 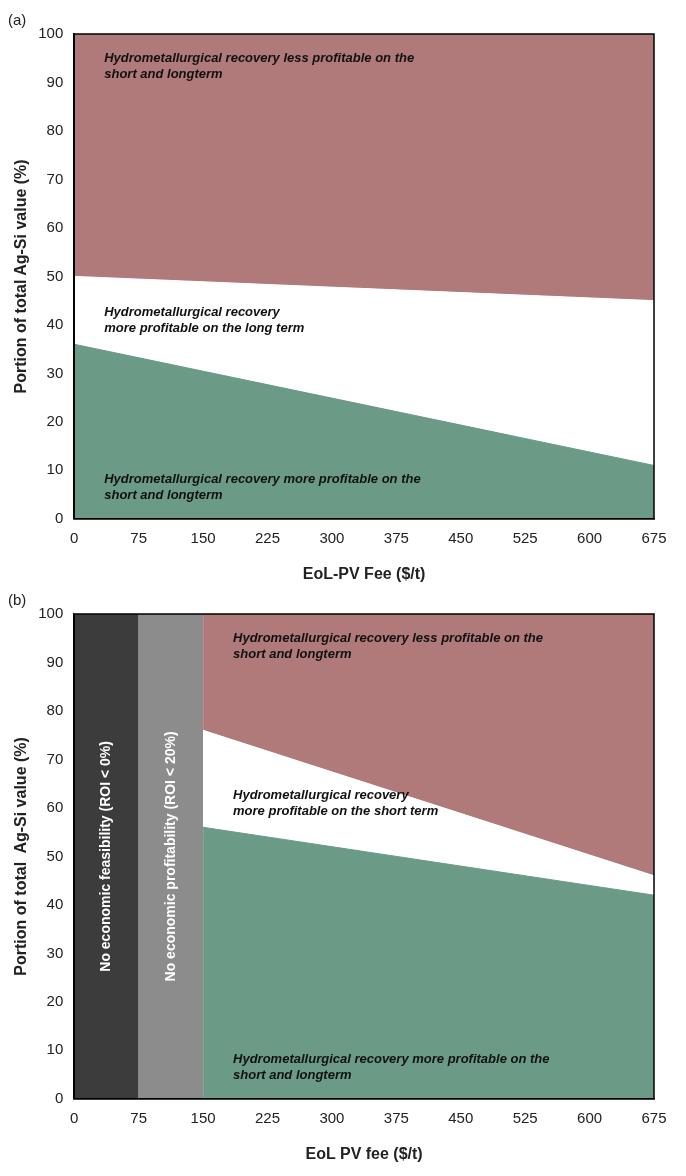 I want to click on annotation: Hydrometallurgical recovery more profitable on the long term, so click(x=204, y=320).